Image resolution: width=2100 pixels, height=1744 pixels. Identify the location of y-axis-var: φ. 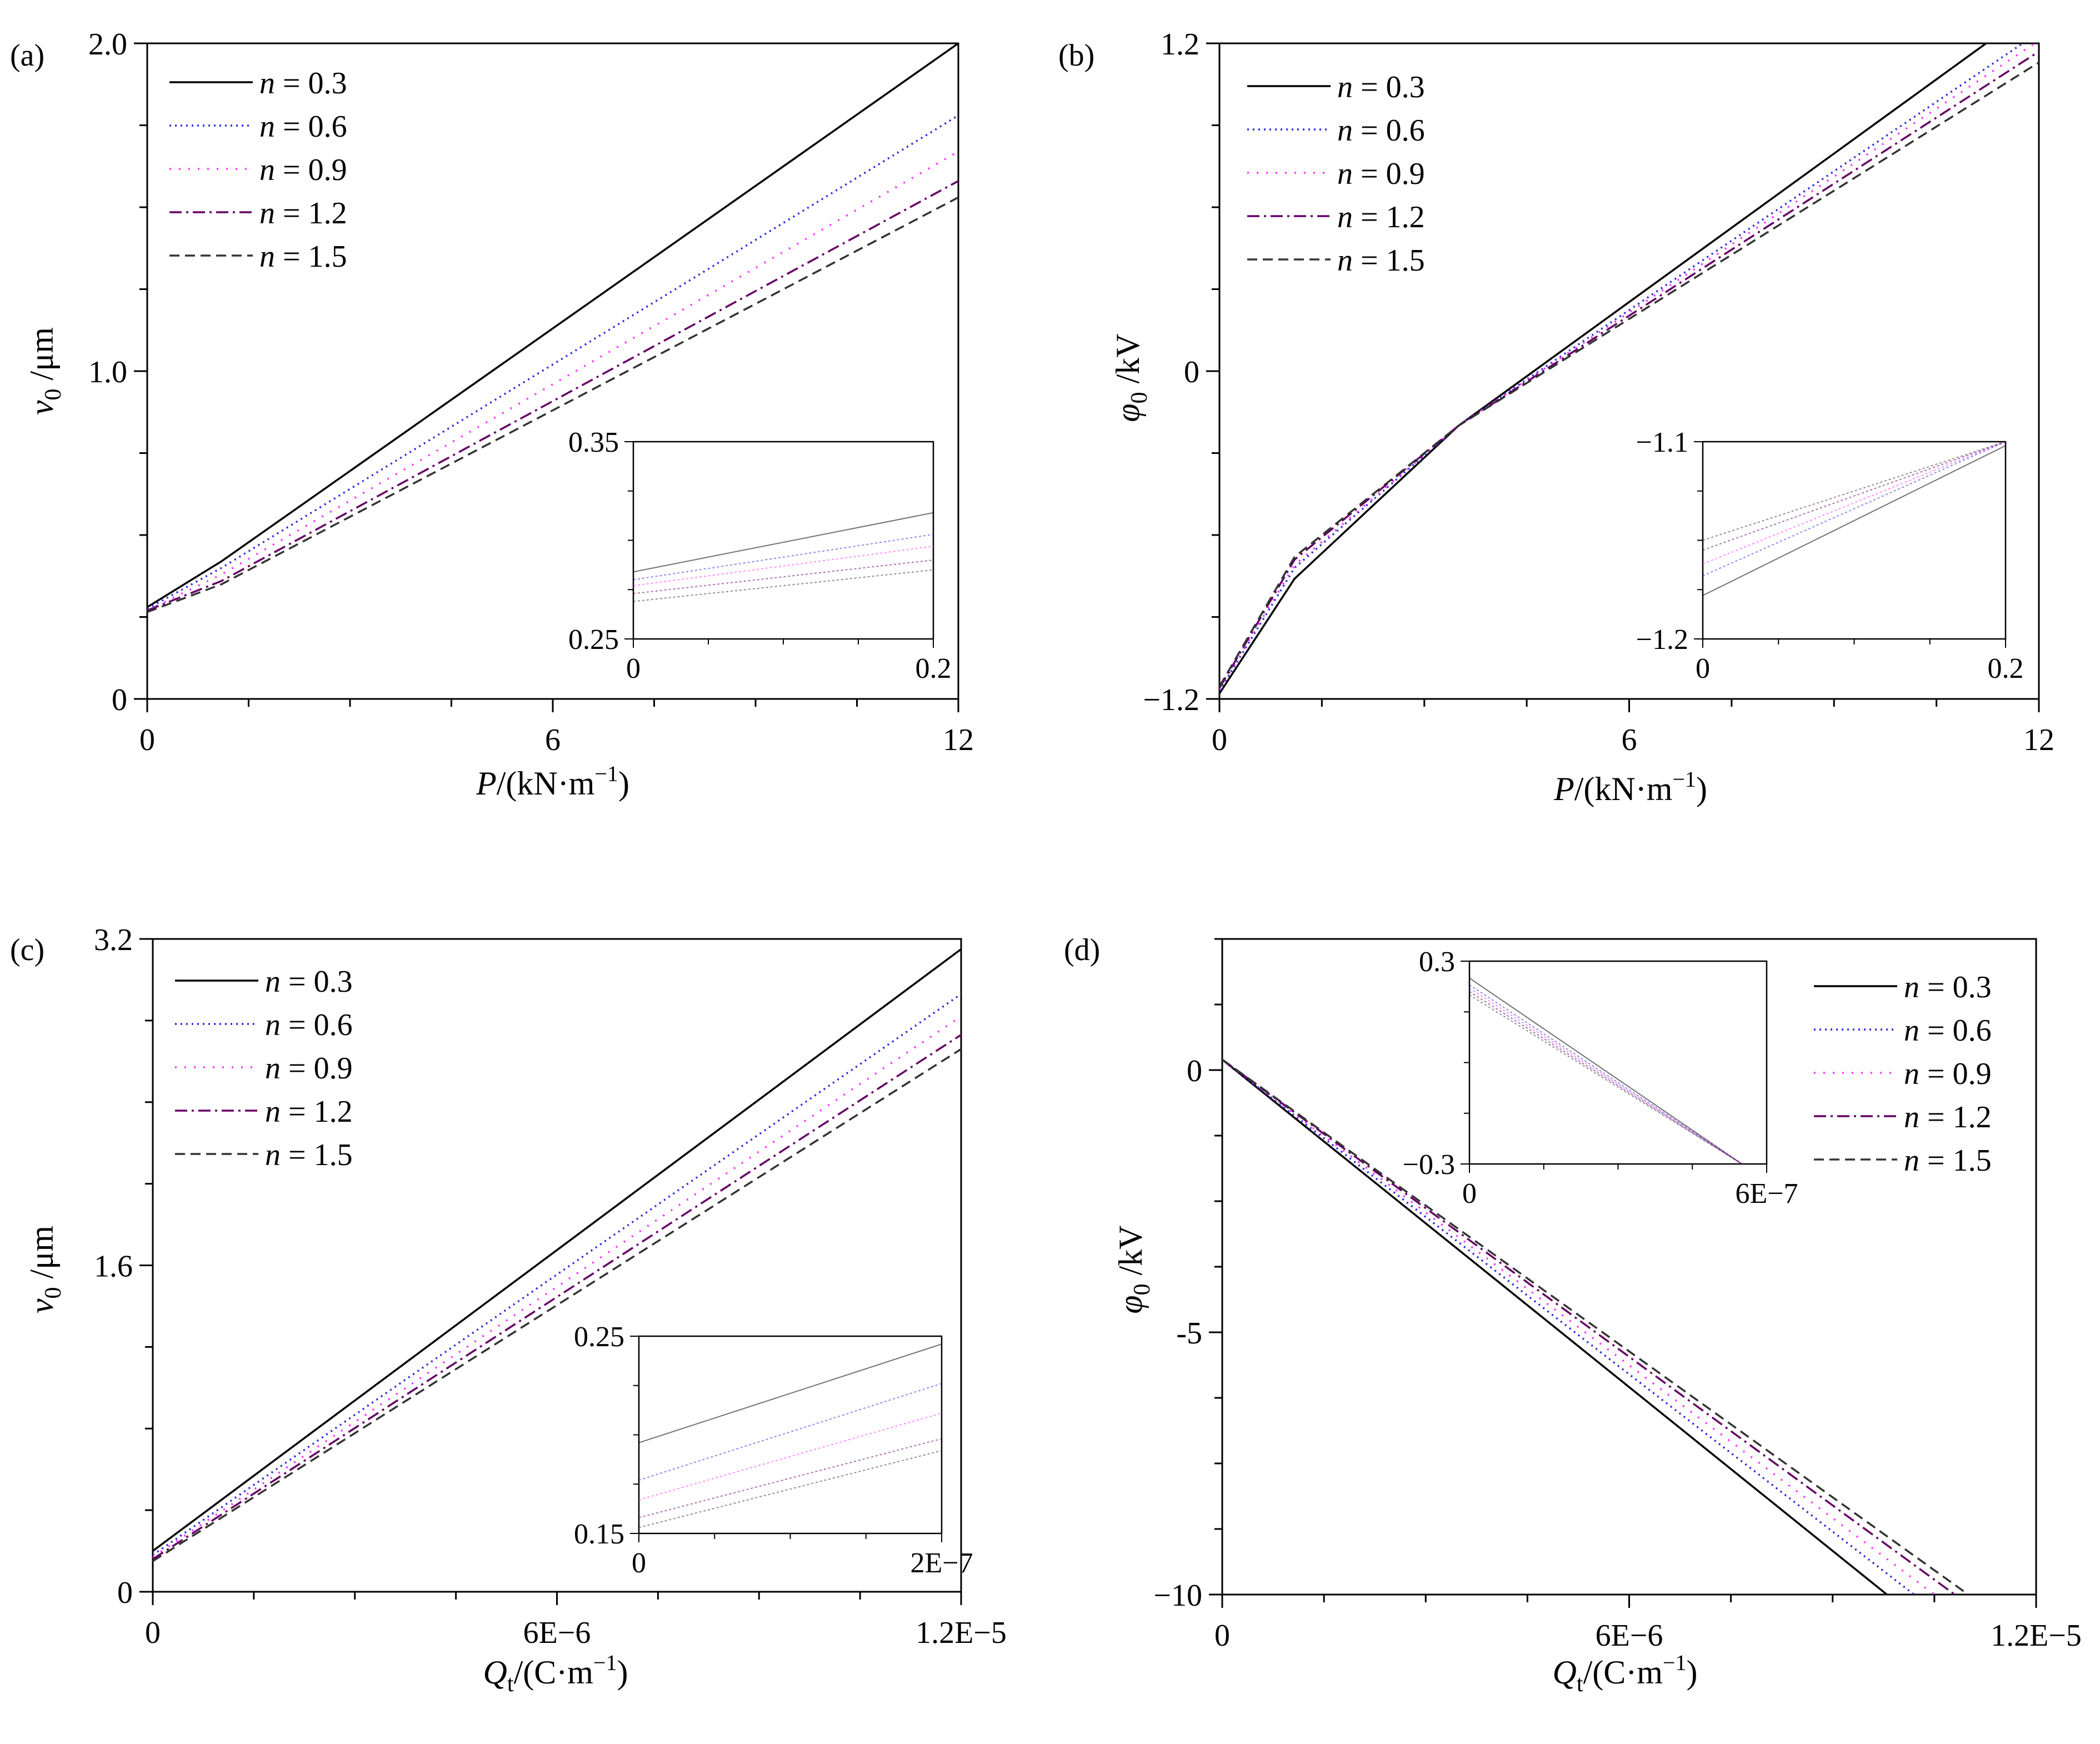
(1130, 1304).